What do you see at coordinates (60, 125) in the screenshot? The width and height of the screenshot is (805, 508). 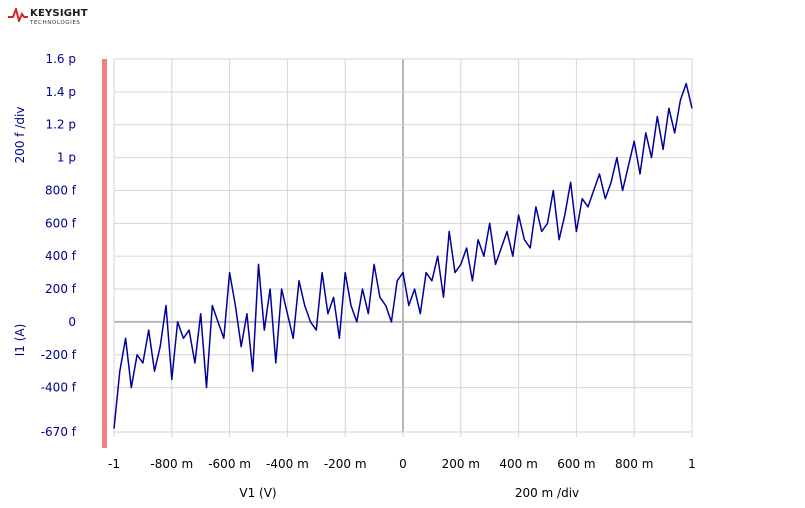 I see `y-tick-label: 1.2 p` at bounding box center [60, 125].